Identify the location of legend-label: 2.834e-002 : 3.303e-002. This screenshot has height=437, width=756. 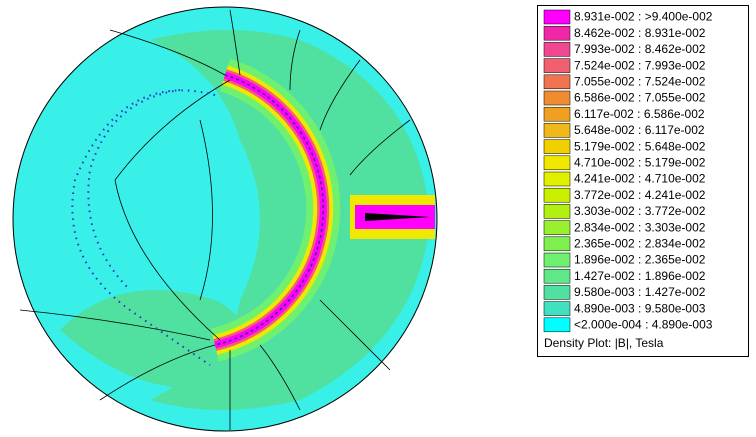
(640, 227).